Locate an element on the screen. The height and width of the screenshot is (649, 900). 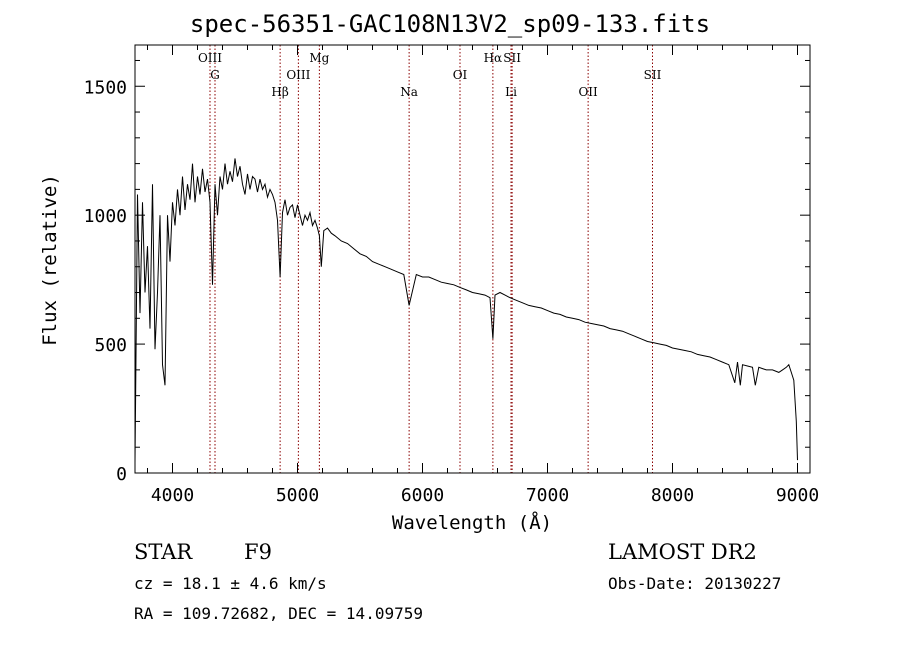
emission-line-label: OI is located at coordinates (460, 75).